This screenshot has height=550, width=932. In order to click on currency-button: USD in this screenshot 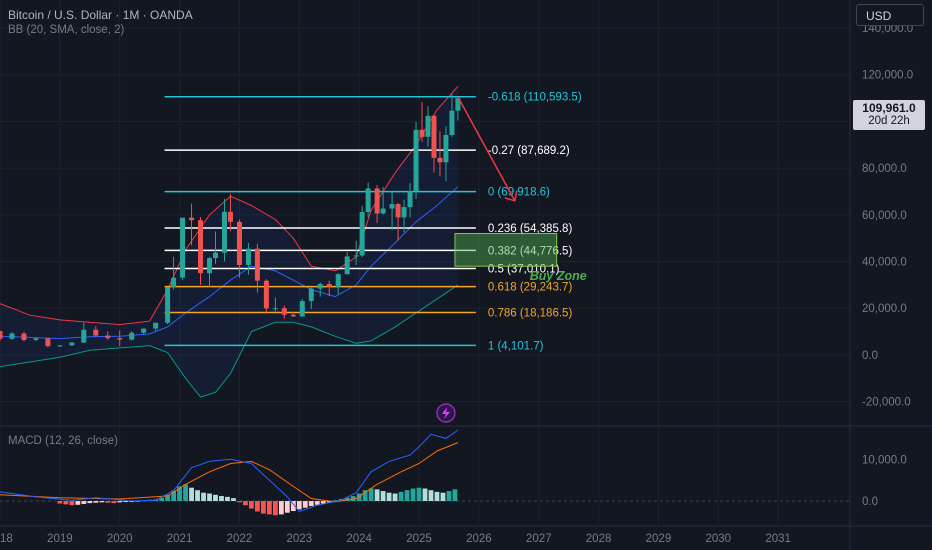, I will do `click(890, 15)`.